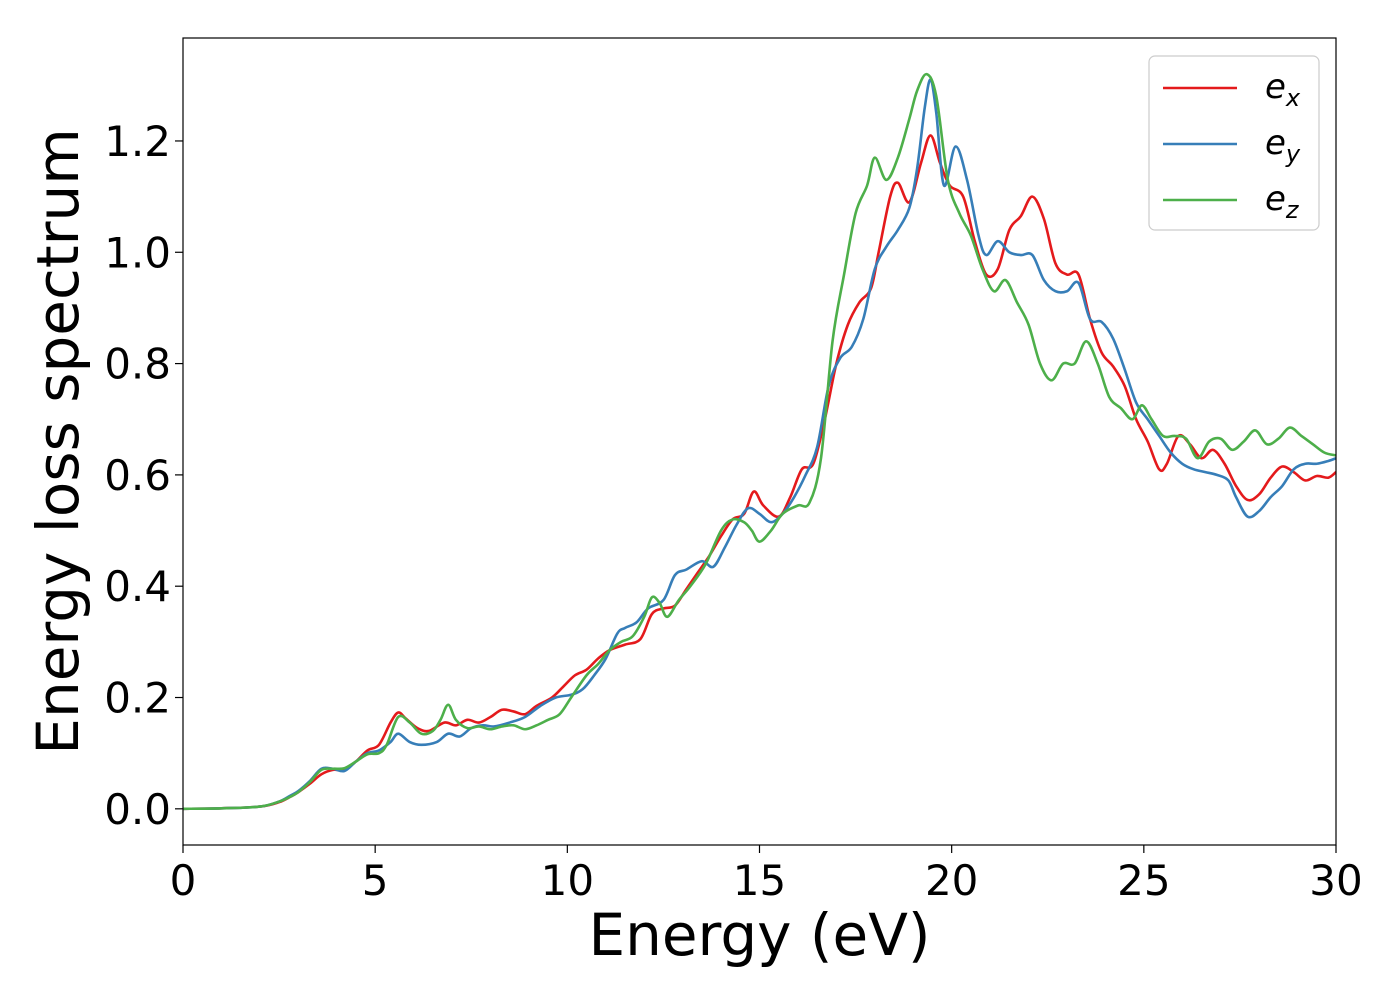  What do you see at coordinates (1283, 145) in the screenshot?
I see `legend-label: ey` at bounding box center [1283, 145].